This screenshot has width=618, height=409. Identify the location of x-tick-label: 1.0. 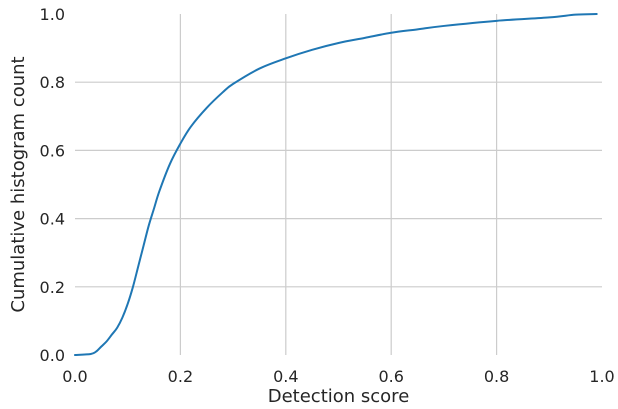
(601, 376).